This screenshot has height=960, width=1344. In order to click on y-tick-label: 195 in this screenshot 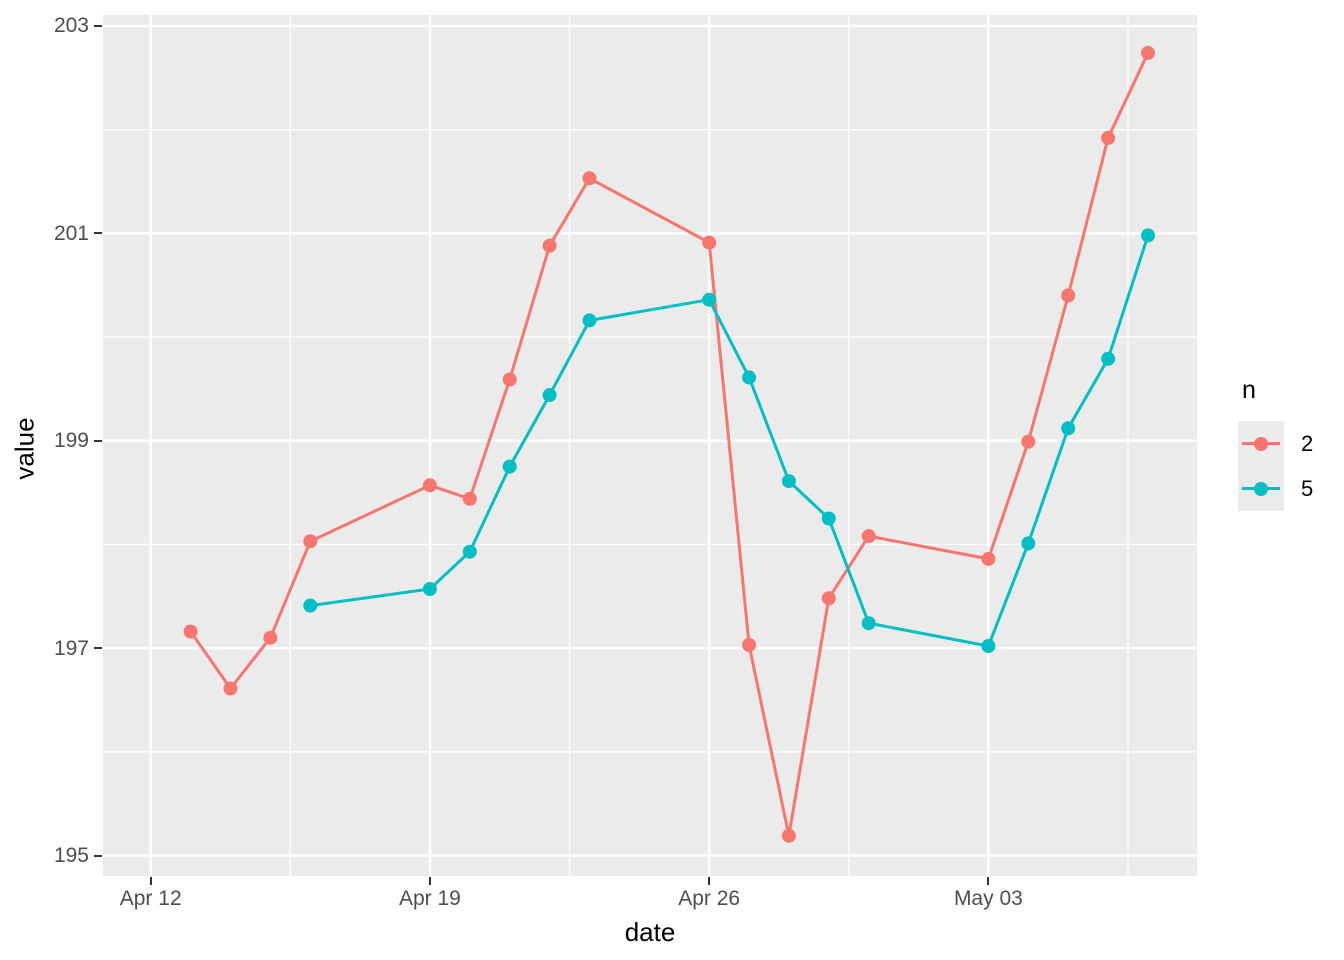, I will do `click(71, 855)`.